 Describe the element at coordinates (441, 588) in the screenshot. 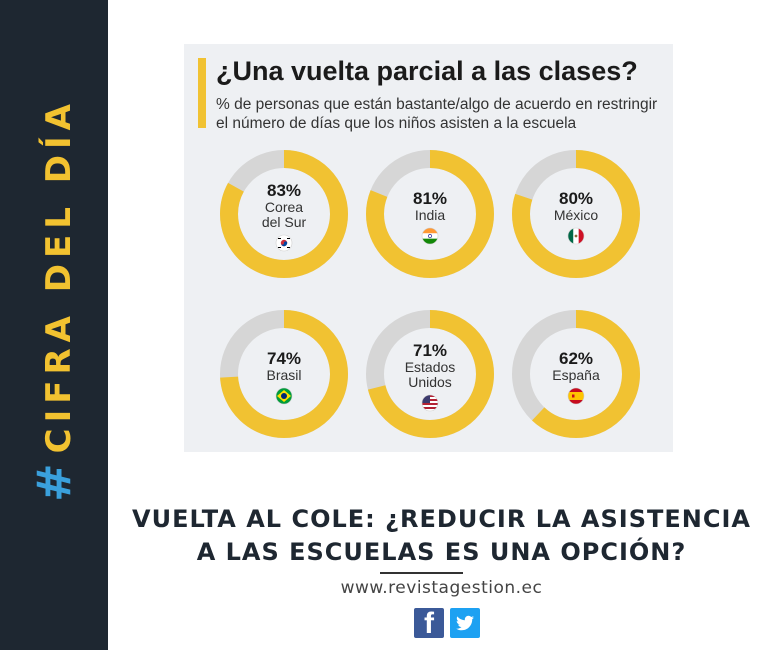

I see `website-link: www.revistagestion.ec` at that location.